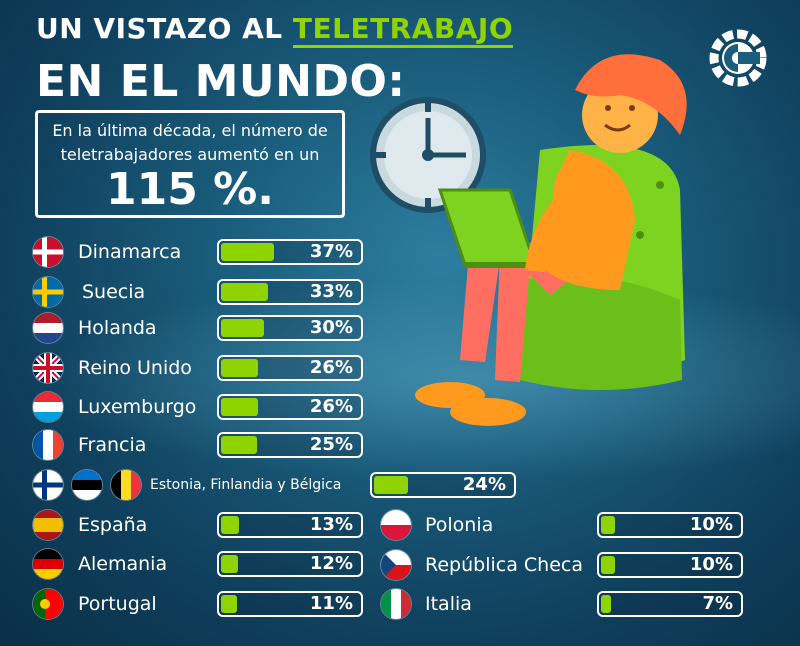 The width and height of the screenshot is (800, 646). I want to click on bar-fill-alemania, so click(229, 564).